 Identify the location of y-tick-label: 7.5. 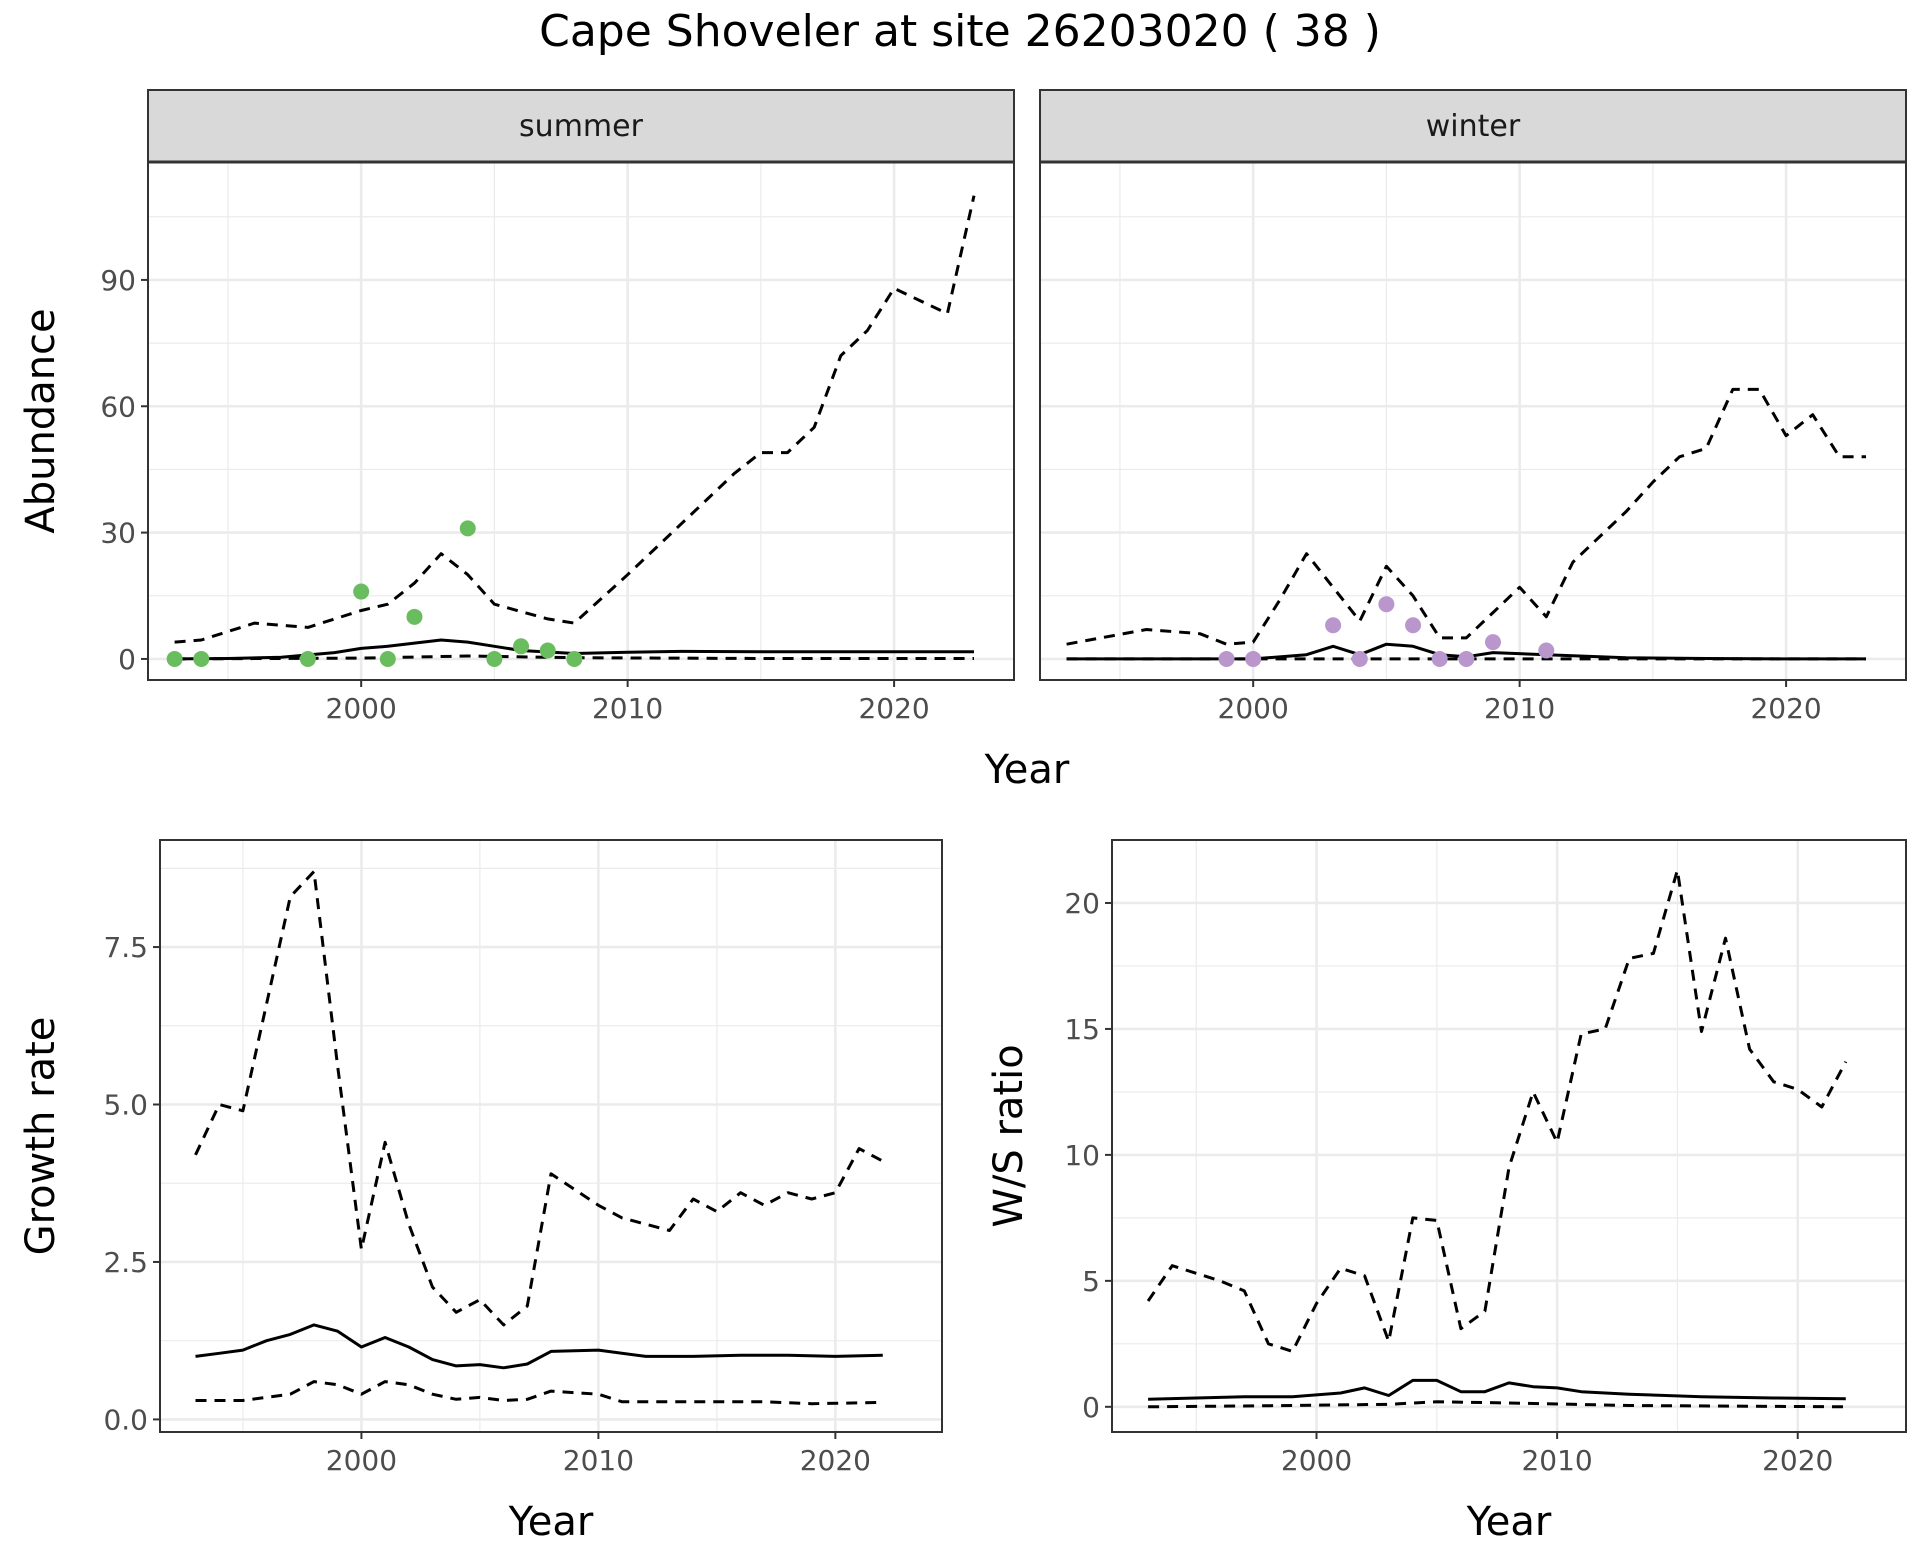
(125, 947).